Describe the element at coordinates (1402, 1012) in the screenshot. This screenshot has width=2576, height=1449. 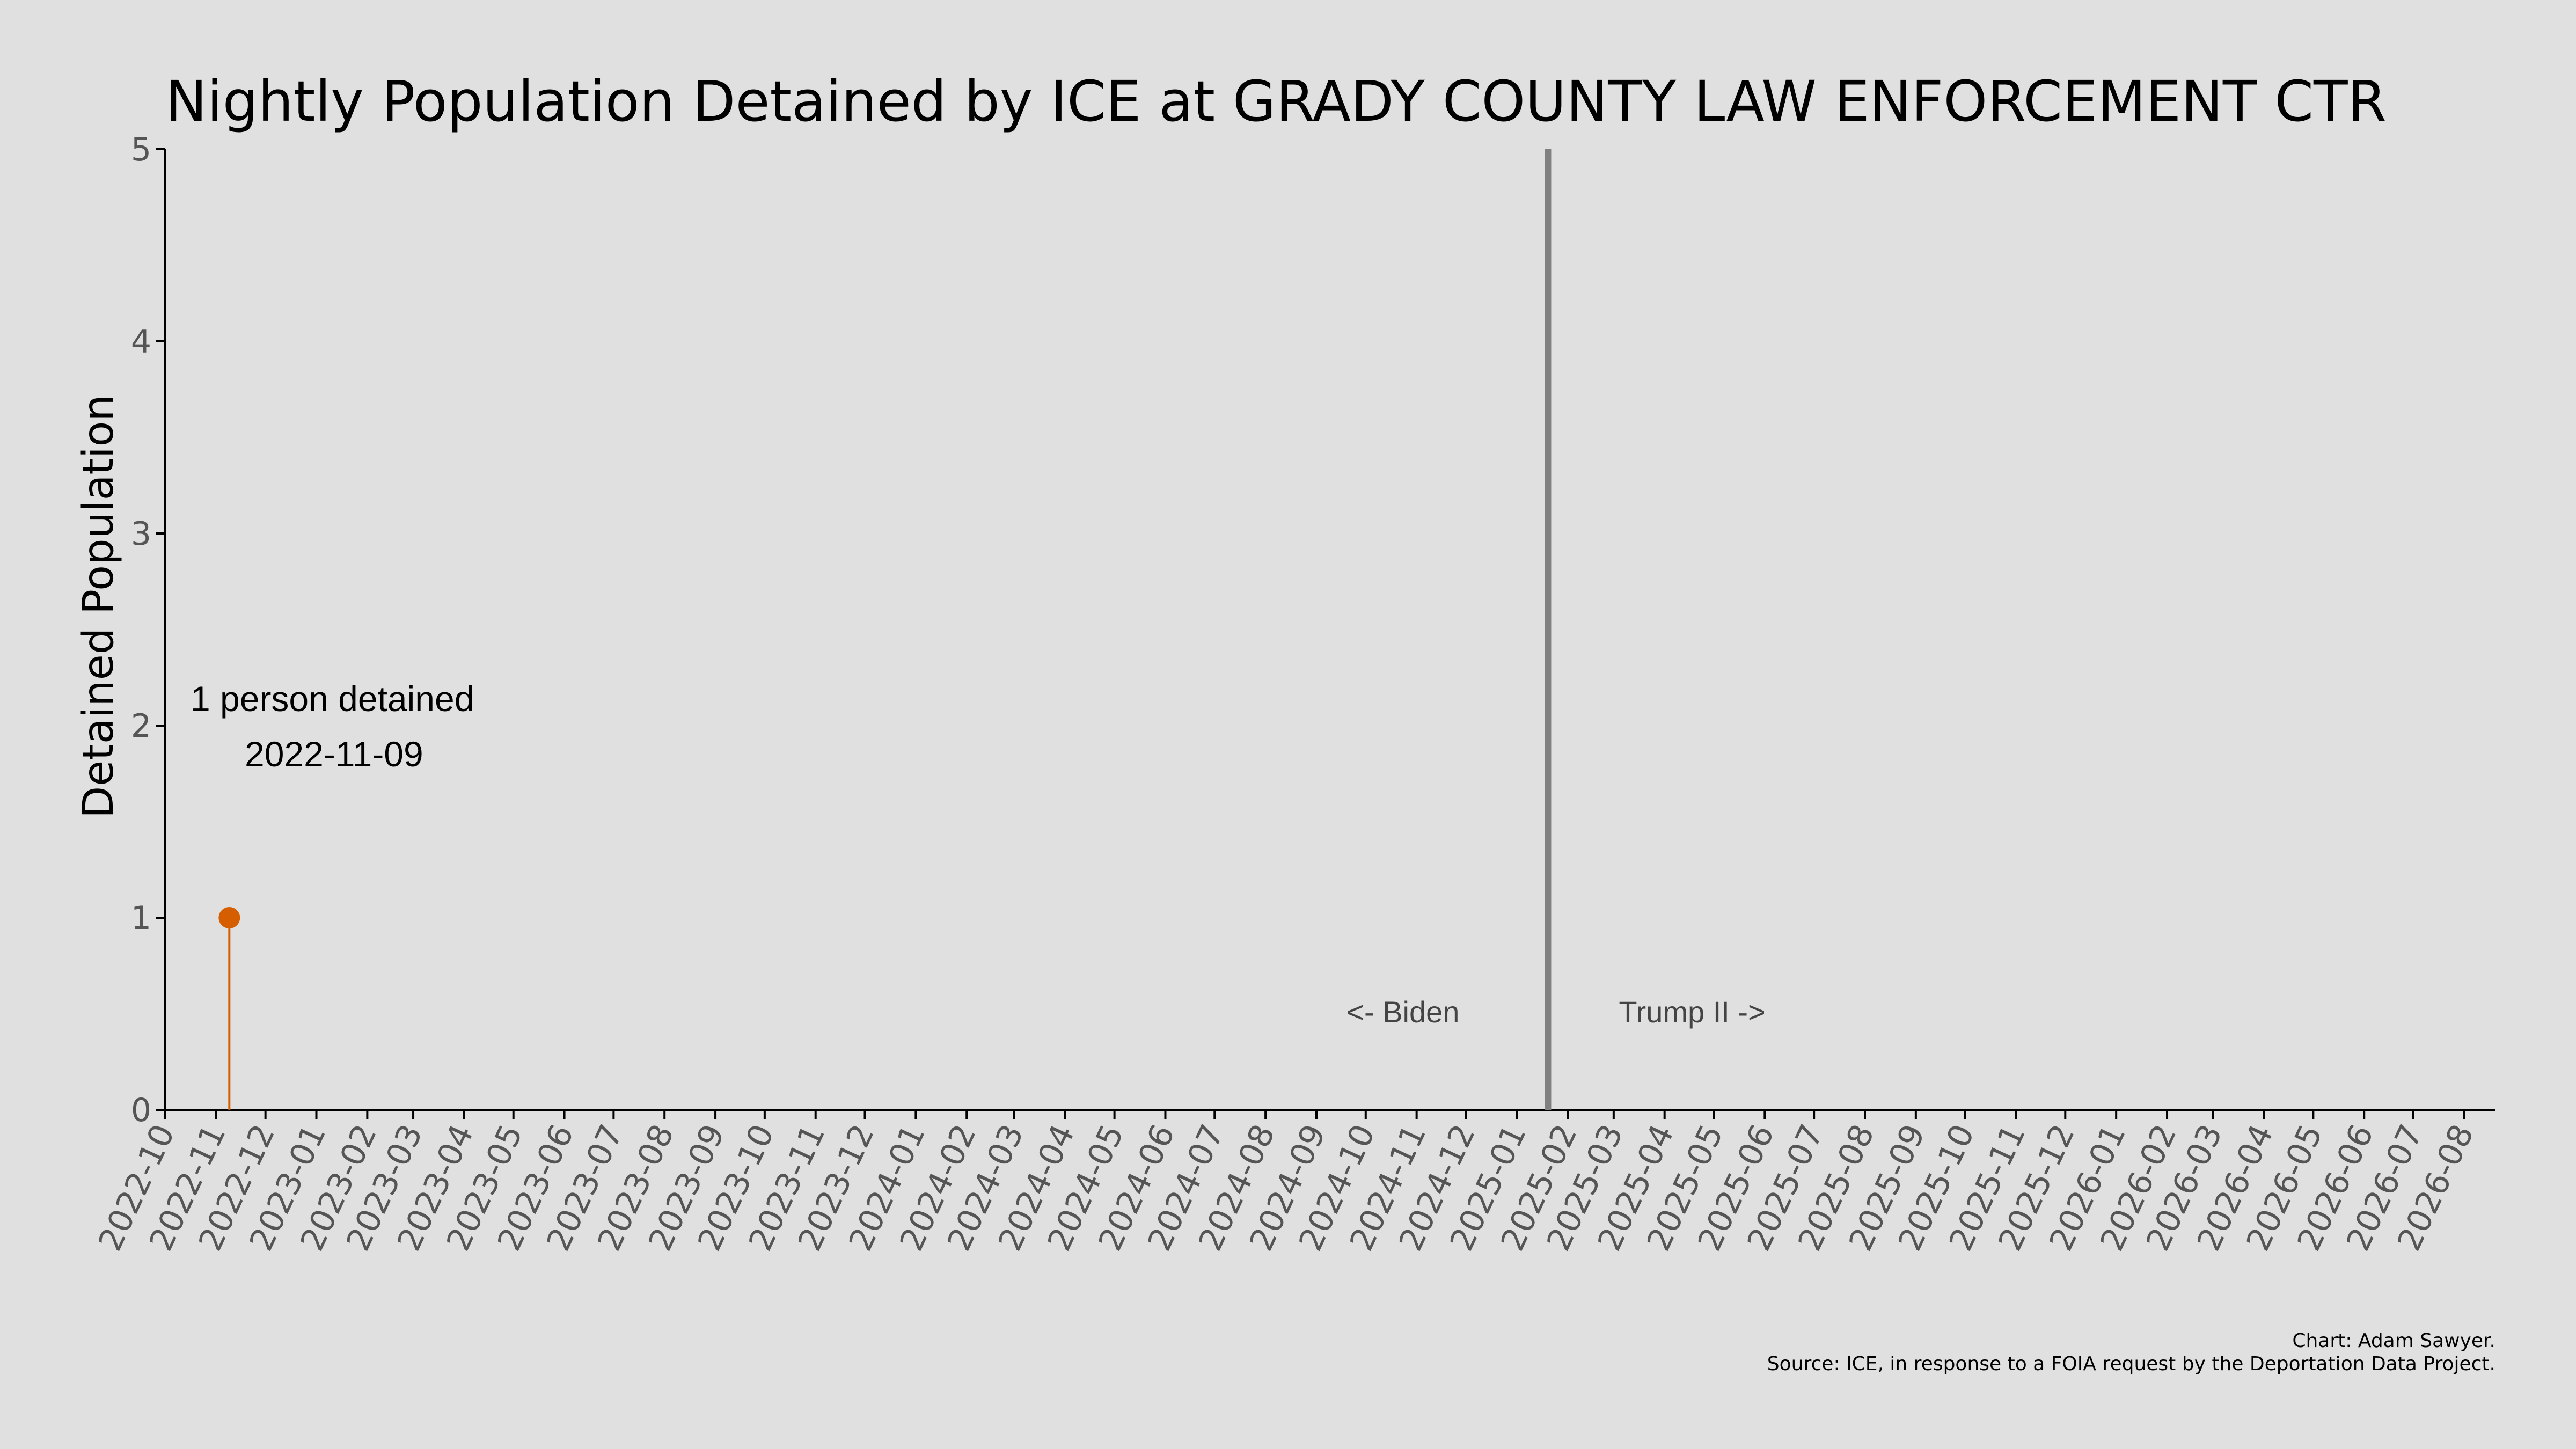
I see `biden-era-label: <- Biden` at that location.